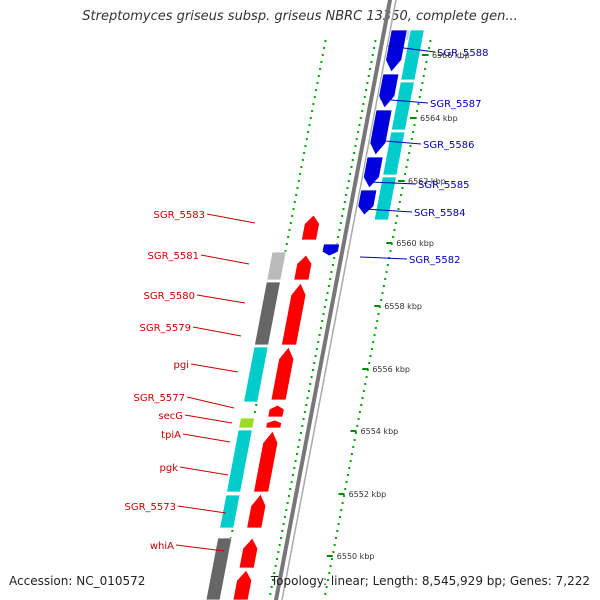  I want to click on gene-label-SGR_5587: SGR_5587, so click(456, 104).